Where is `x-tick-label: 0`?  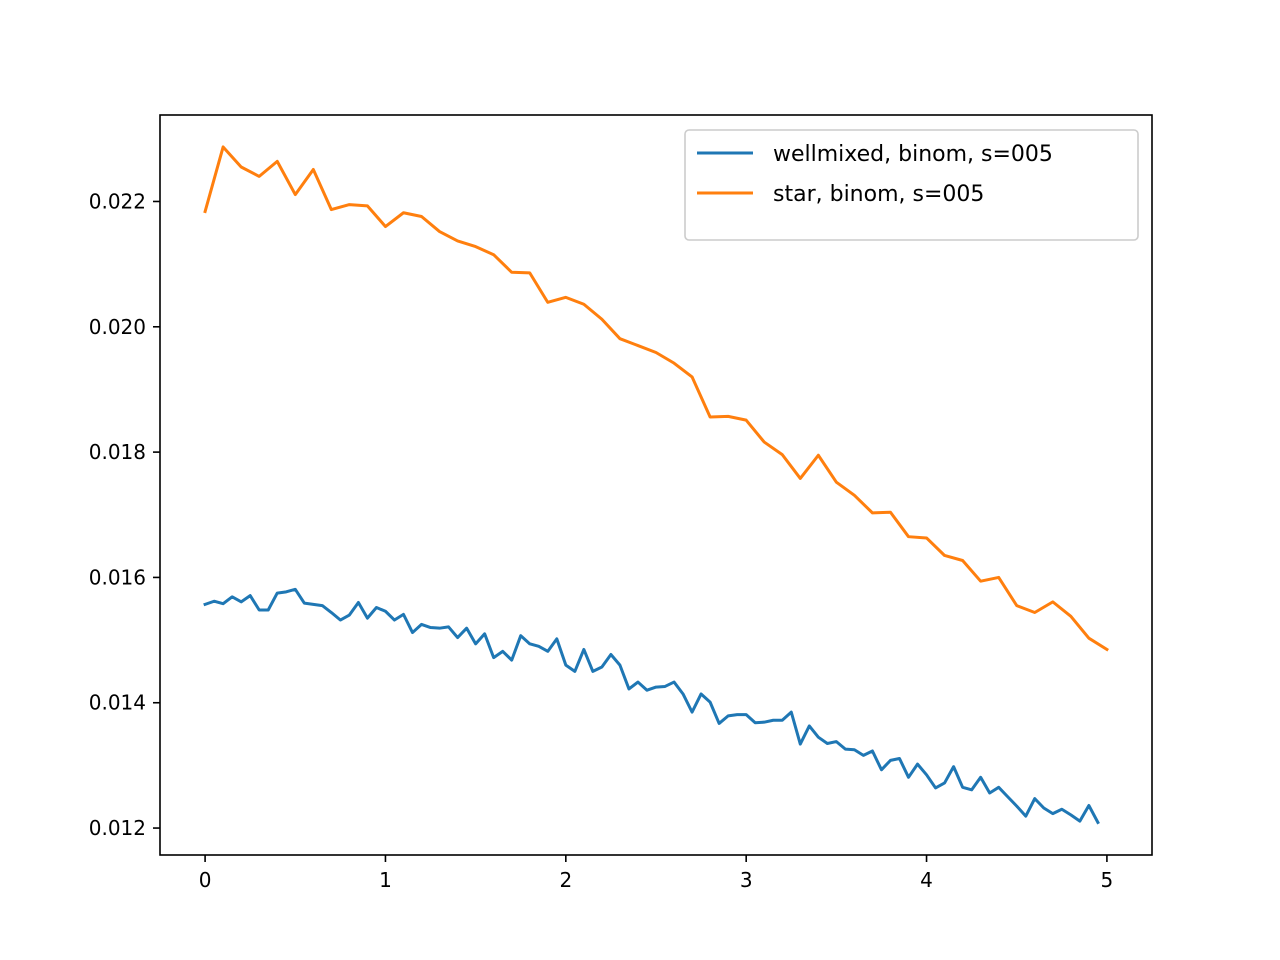
x-tick-label: 0 is located at coordinates (205, 880).